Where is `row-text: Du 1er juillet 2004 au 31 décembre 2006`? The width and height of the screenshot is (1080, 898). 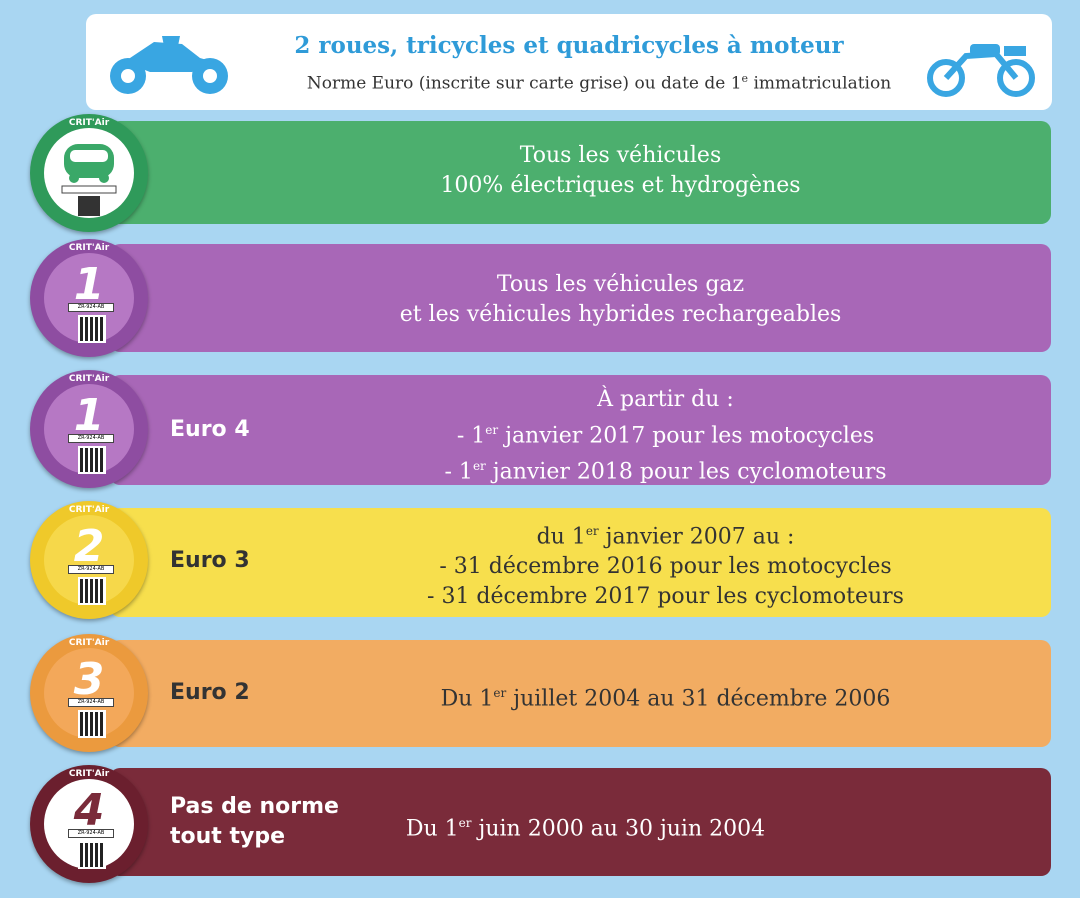 row-text: Du 1er juillet 2004 au 31 décembre 2006 is located at coordinates (665, 699).